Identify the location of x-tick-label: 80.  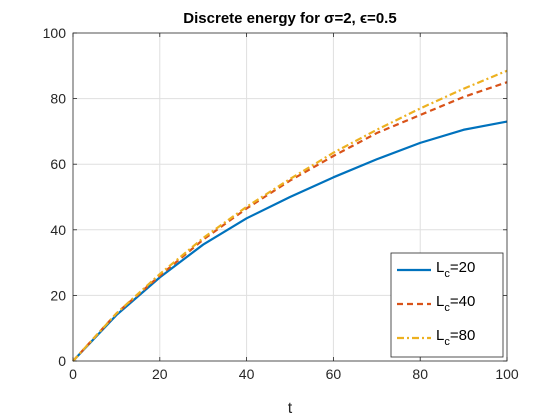
(420, 374).